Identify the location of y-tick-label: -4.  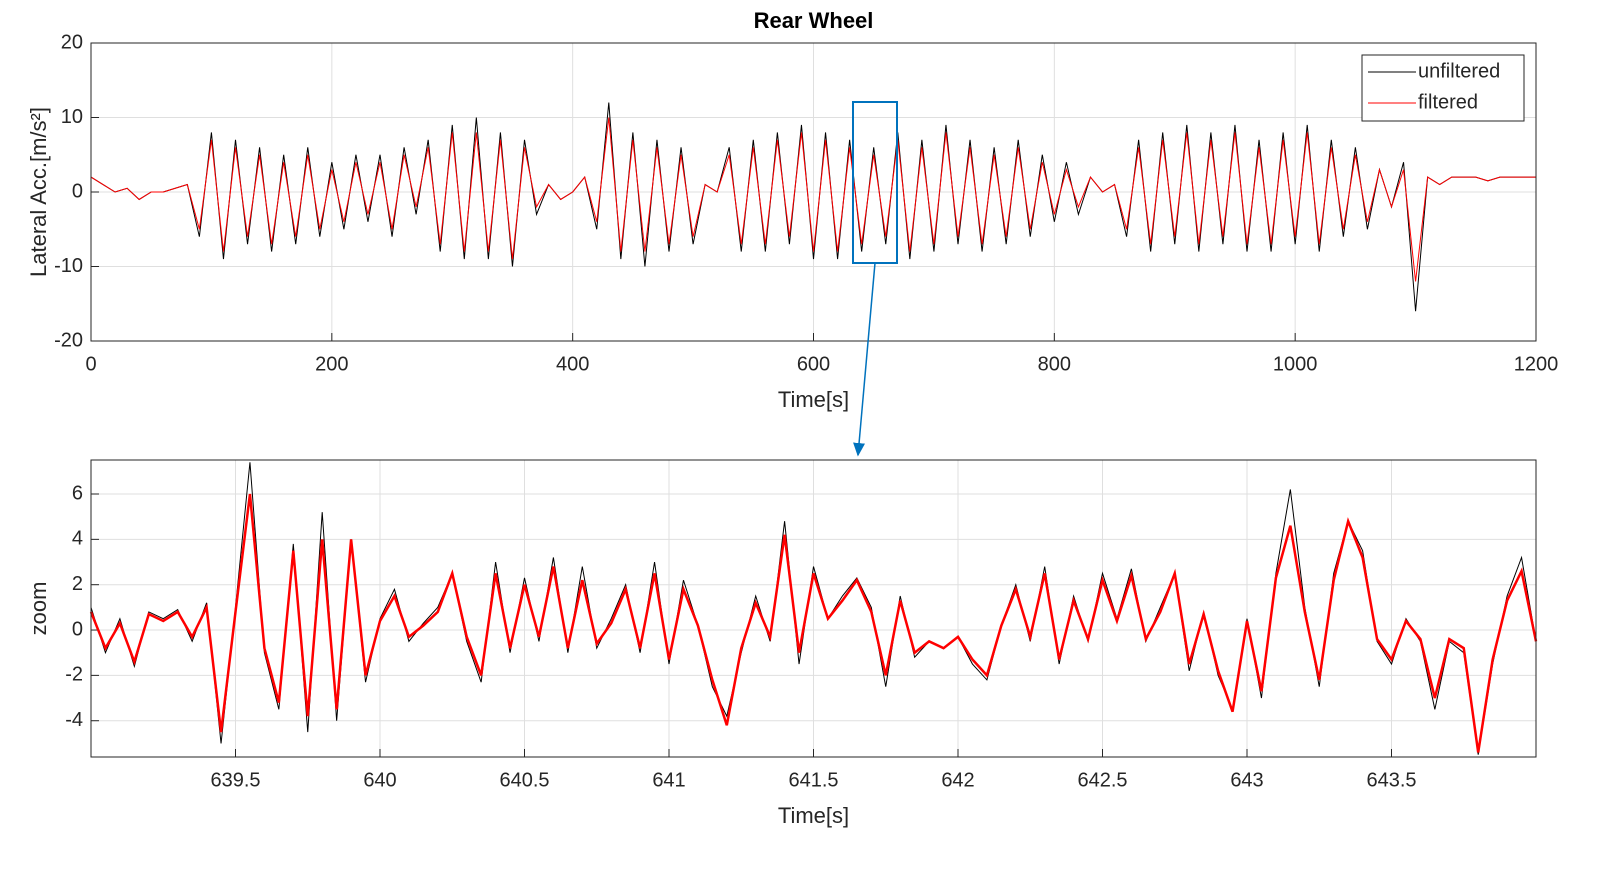
(74, 720).